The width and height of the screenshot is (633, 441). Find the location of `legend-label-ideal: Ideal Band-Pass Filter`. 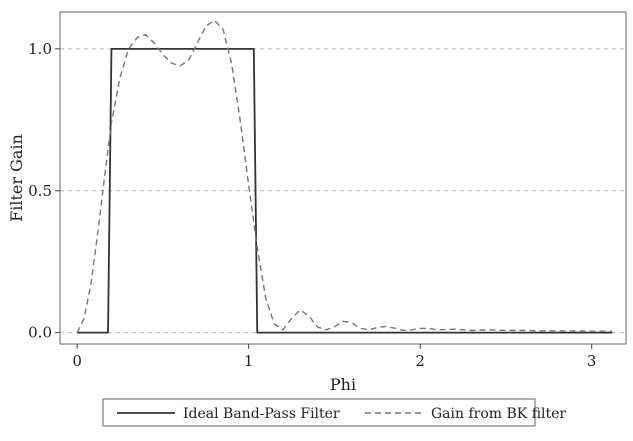

legend-label-ideal: Ideal Band-Pass Filter is located at coordinates (261, 414).